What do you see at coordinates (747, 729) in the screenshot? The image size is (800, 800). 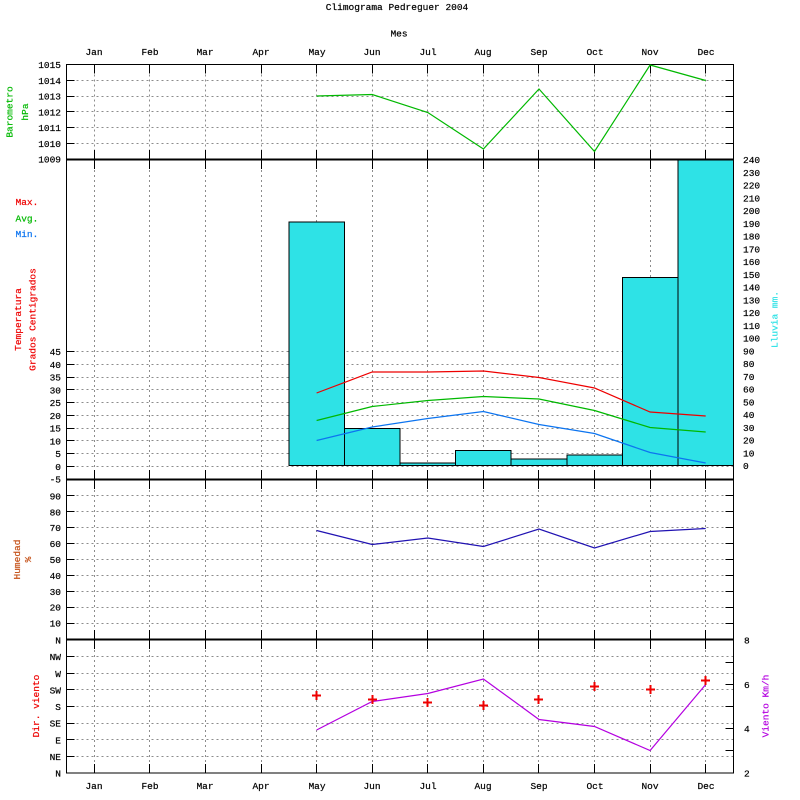 I see `svg-text: 4` at bounding box center [747, 729].